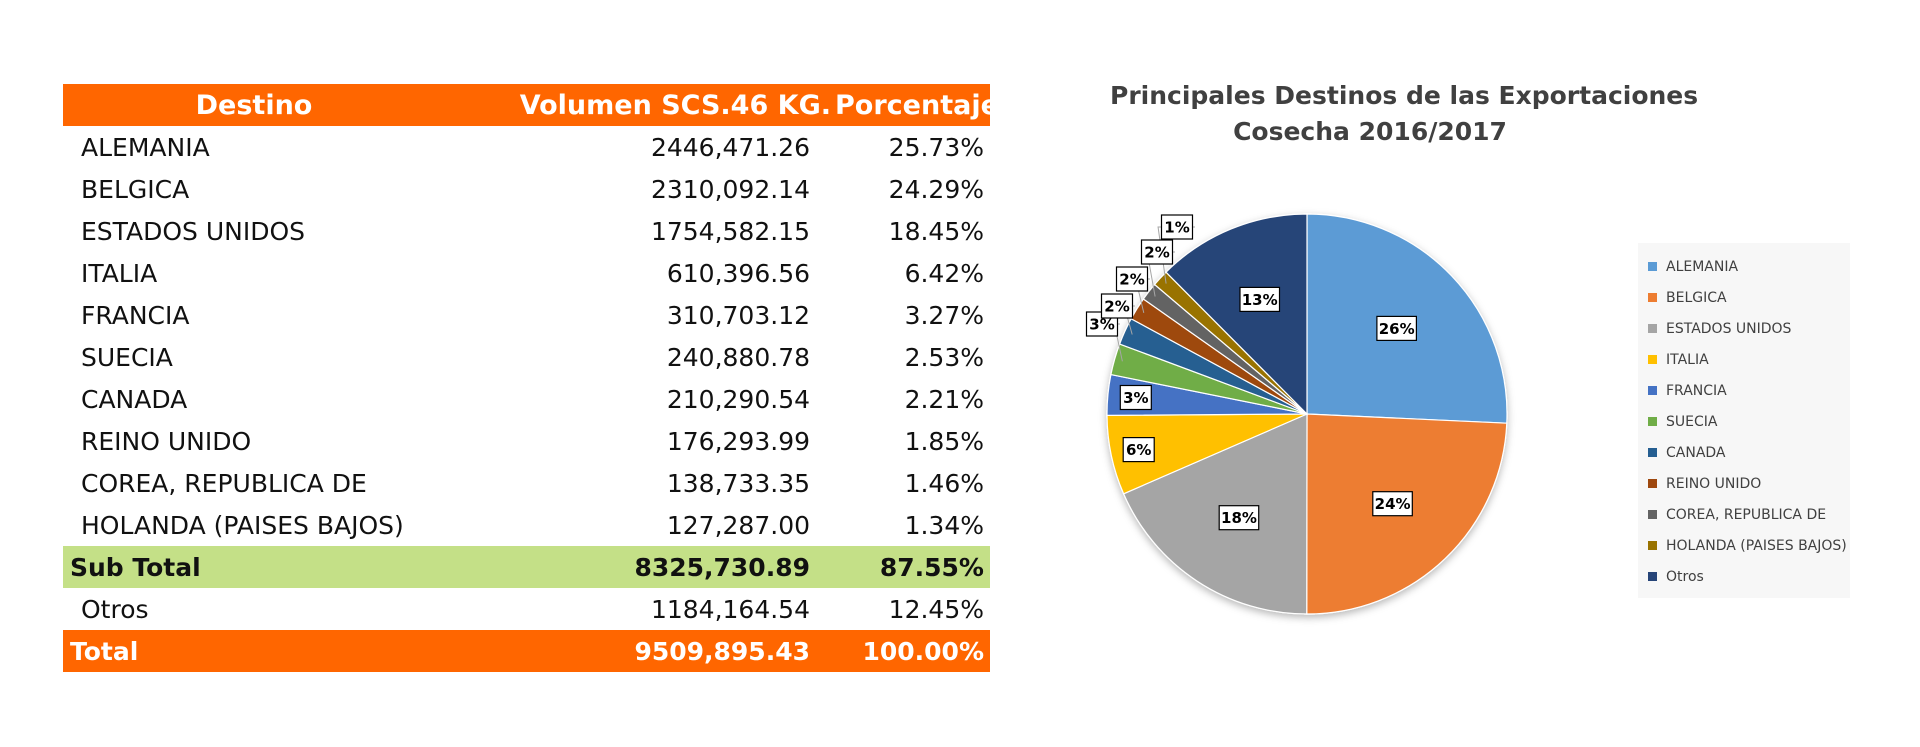 The width and height of the screenshot is (1920, 747). What do you see at coordinates (526, 651) in the screenshot?
I see `total-row: Total 9509,895.43 100.00%` at bounding box center [526, 651].